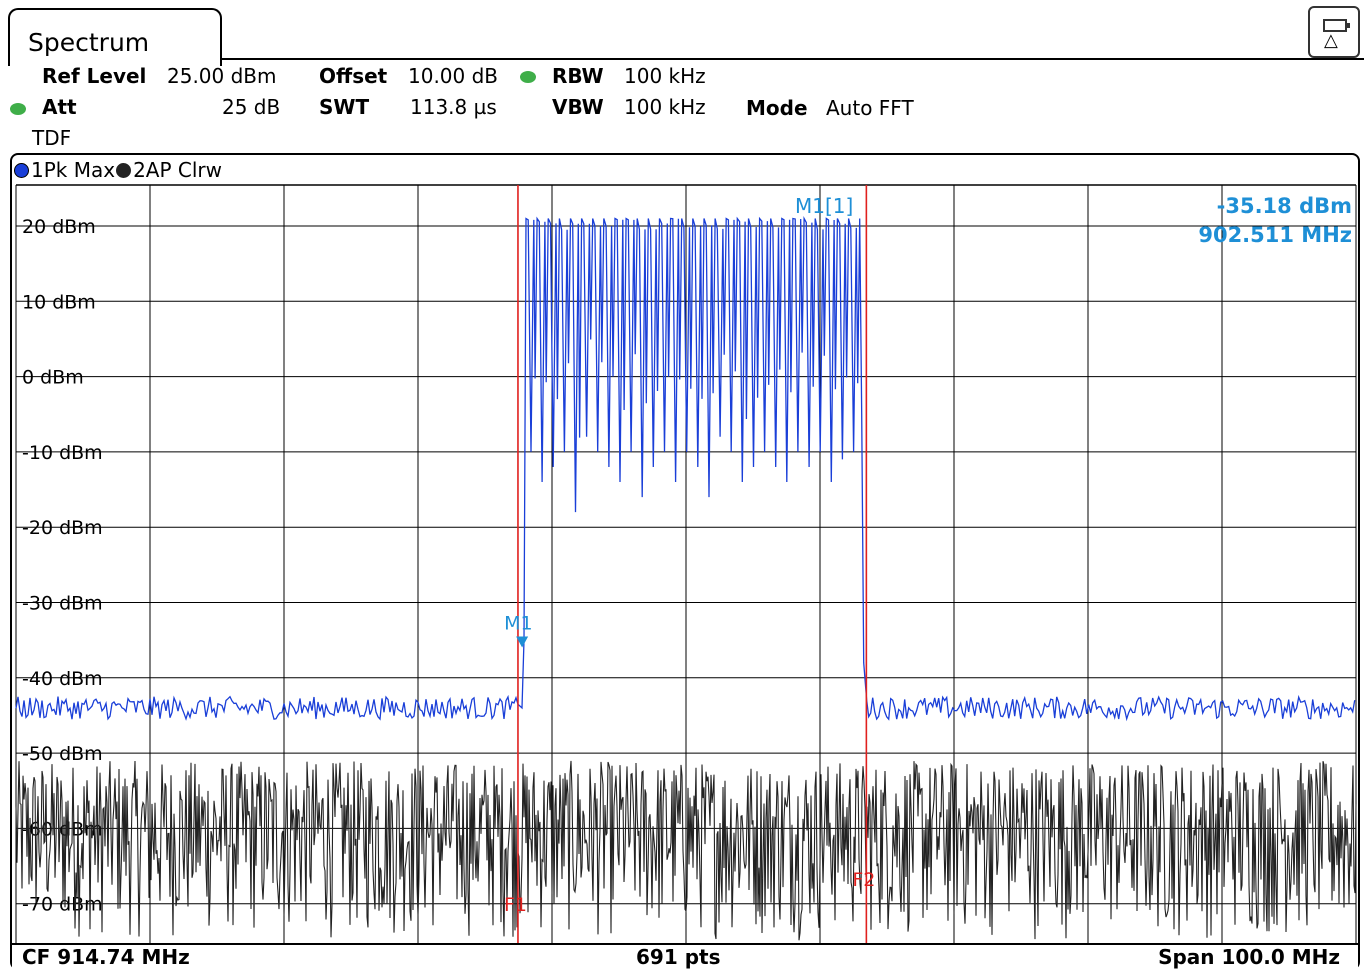 Image resolution: width=1368 pixels, height=974 pixels. What do you see at coordinates (1275, 235) in the screenshot?
I see `marker-readout-frequency: 902.511 MHz` at bounding box center [1275, 235].